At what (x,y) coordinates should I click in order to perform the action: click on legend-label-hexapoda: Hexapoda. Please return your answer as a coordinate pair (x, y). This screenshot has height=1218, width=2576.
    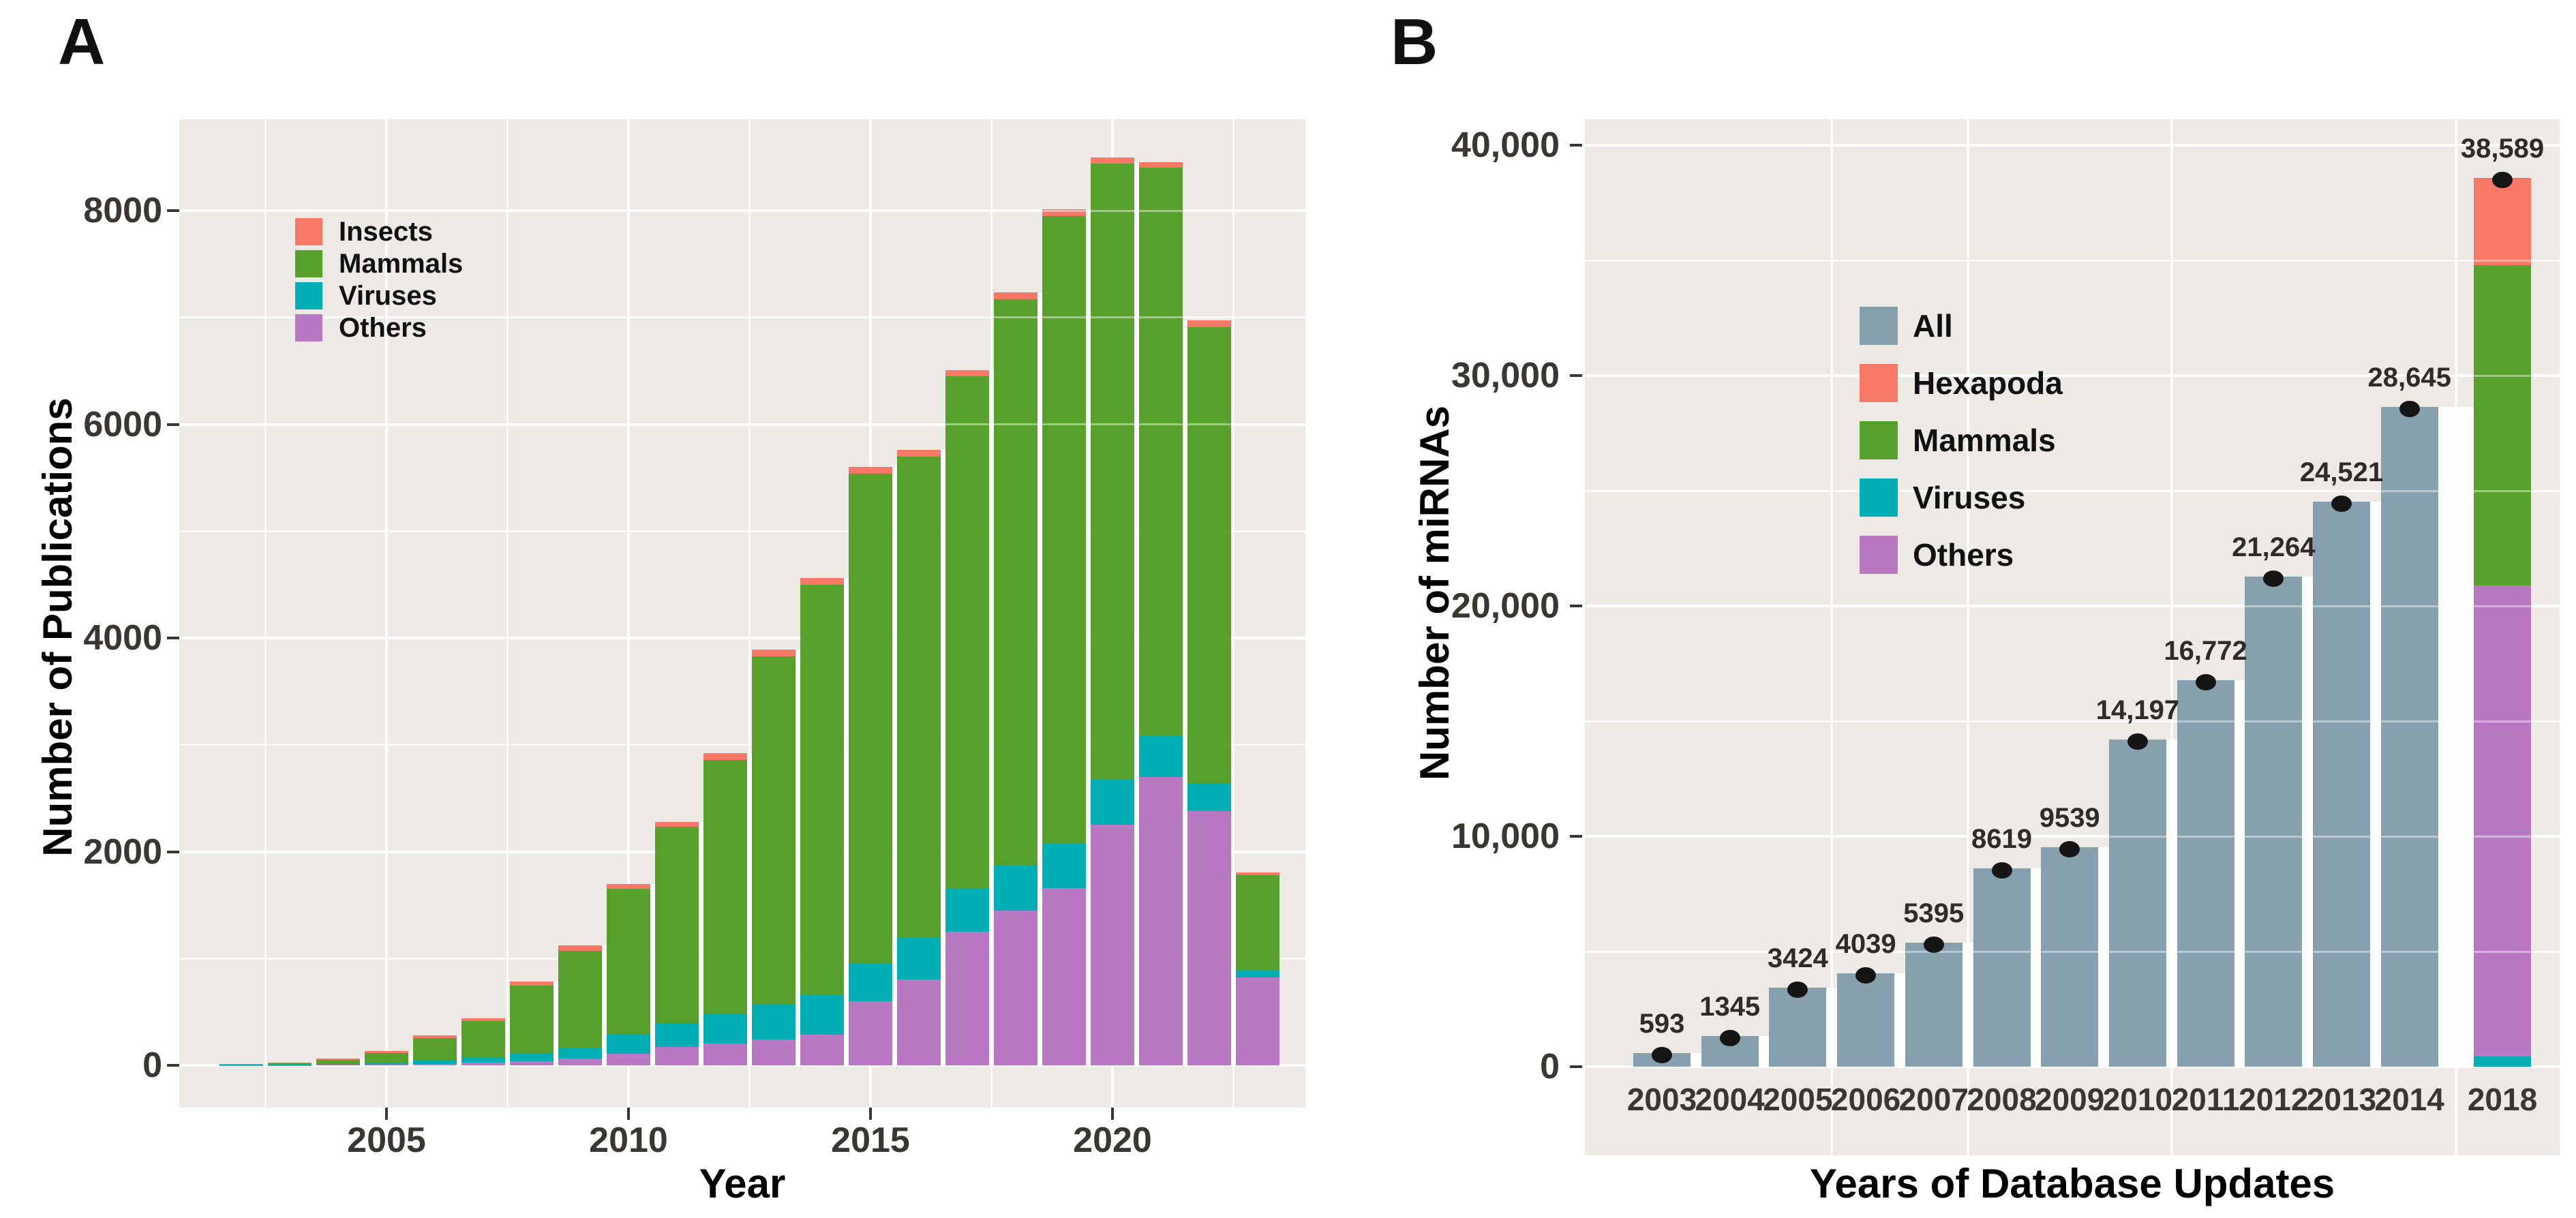
    Looking at the image, I should click on (1988, 383).